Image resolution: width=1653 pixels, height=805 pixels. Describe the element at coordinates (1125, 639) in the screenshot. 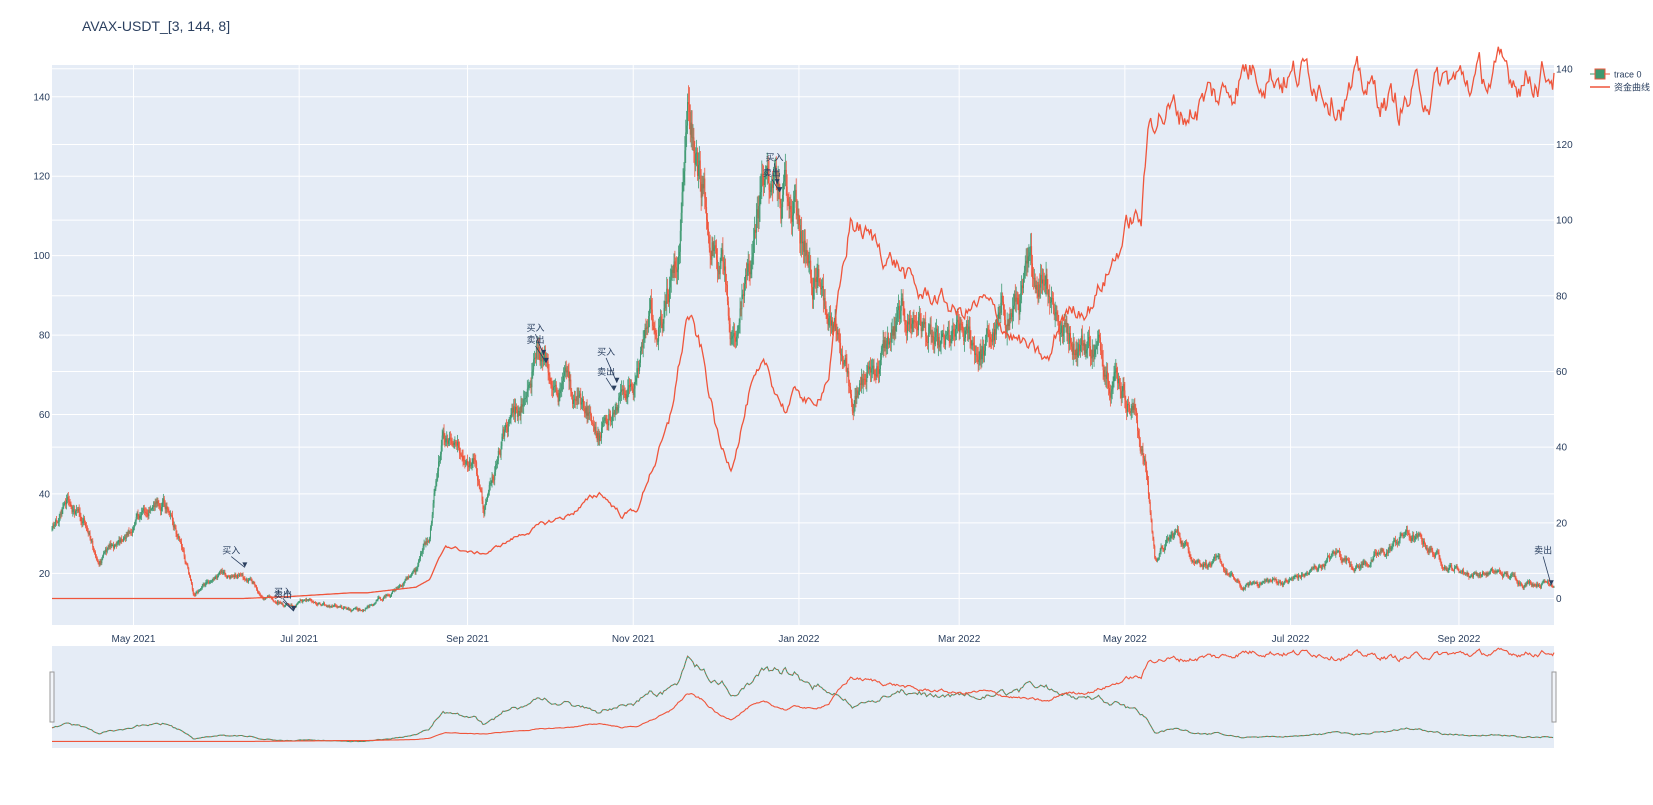

I see `x-tick-label: May 2022` at that location.